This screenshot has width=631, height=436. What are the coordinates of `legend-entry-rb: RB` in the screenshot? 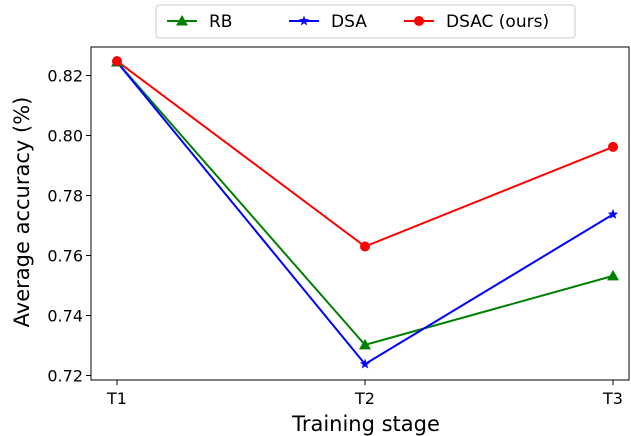 It's located at (199, 22).